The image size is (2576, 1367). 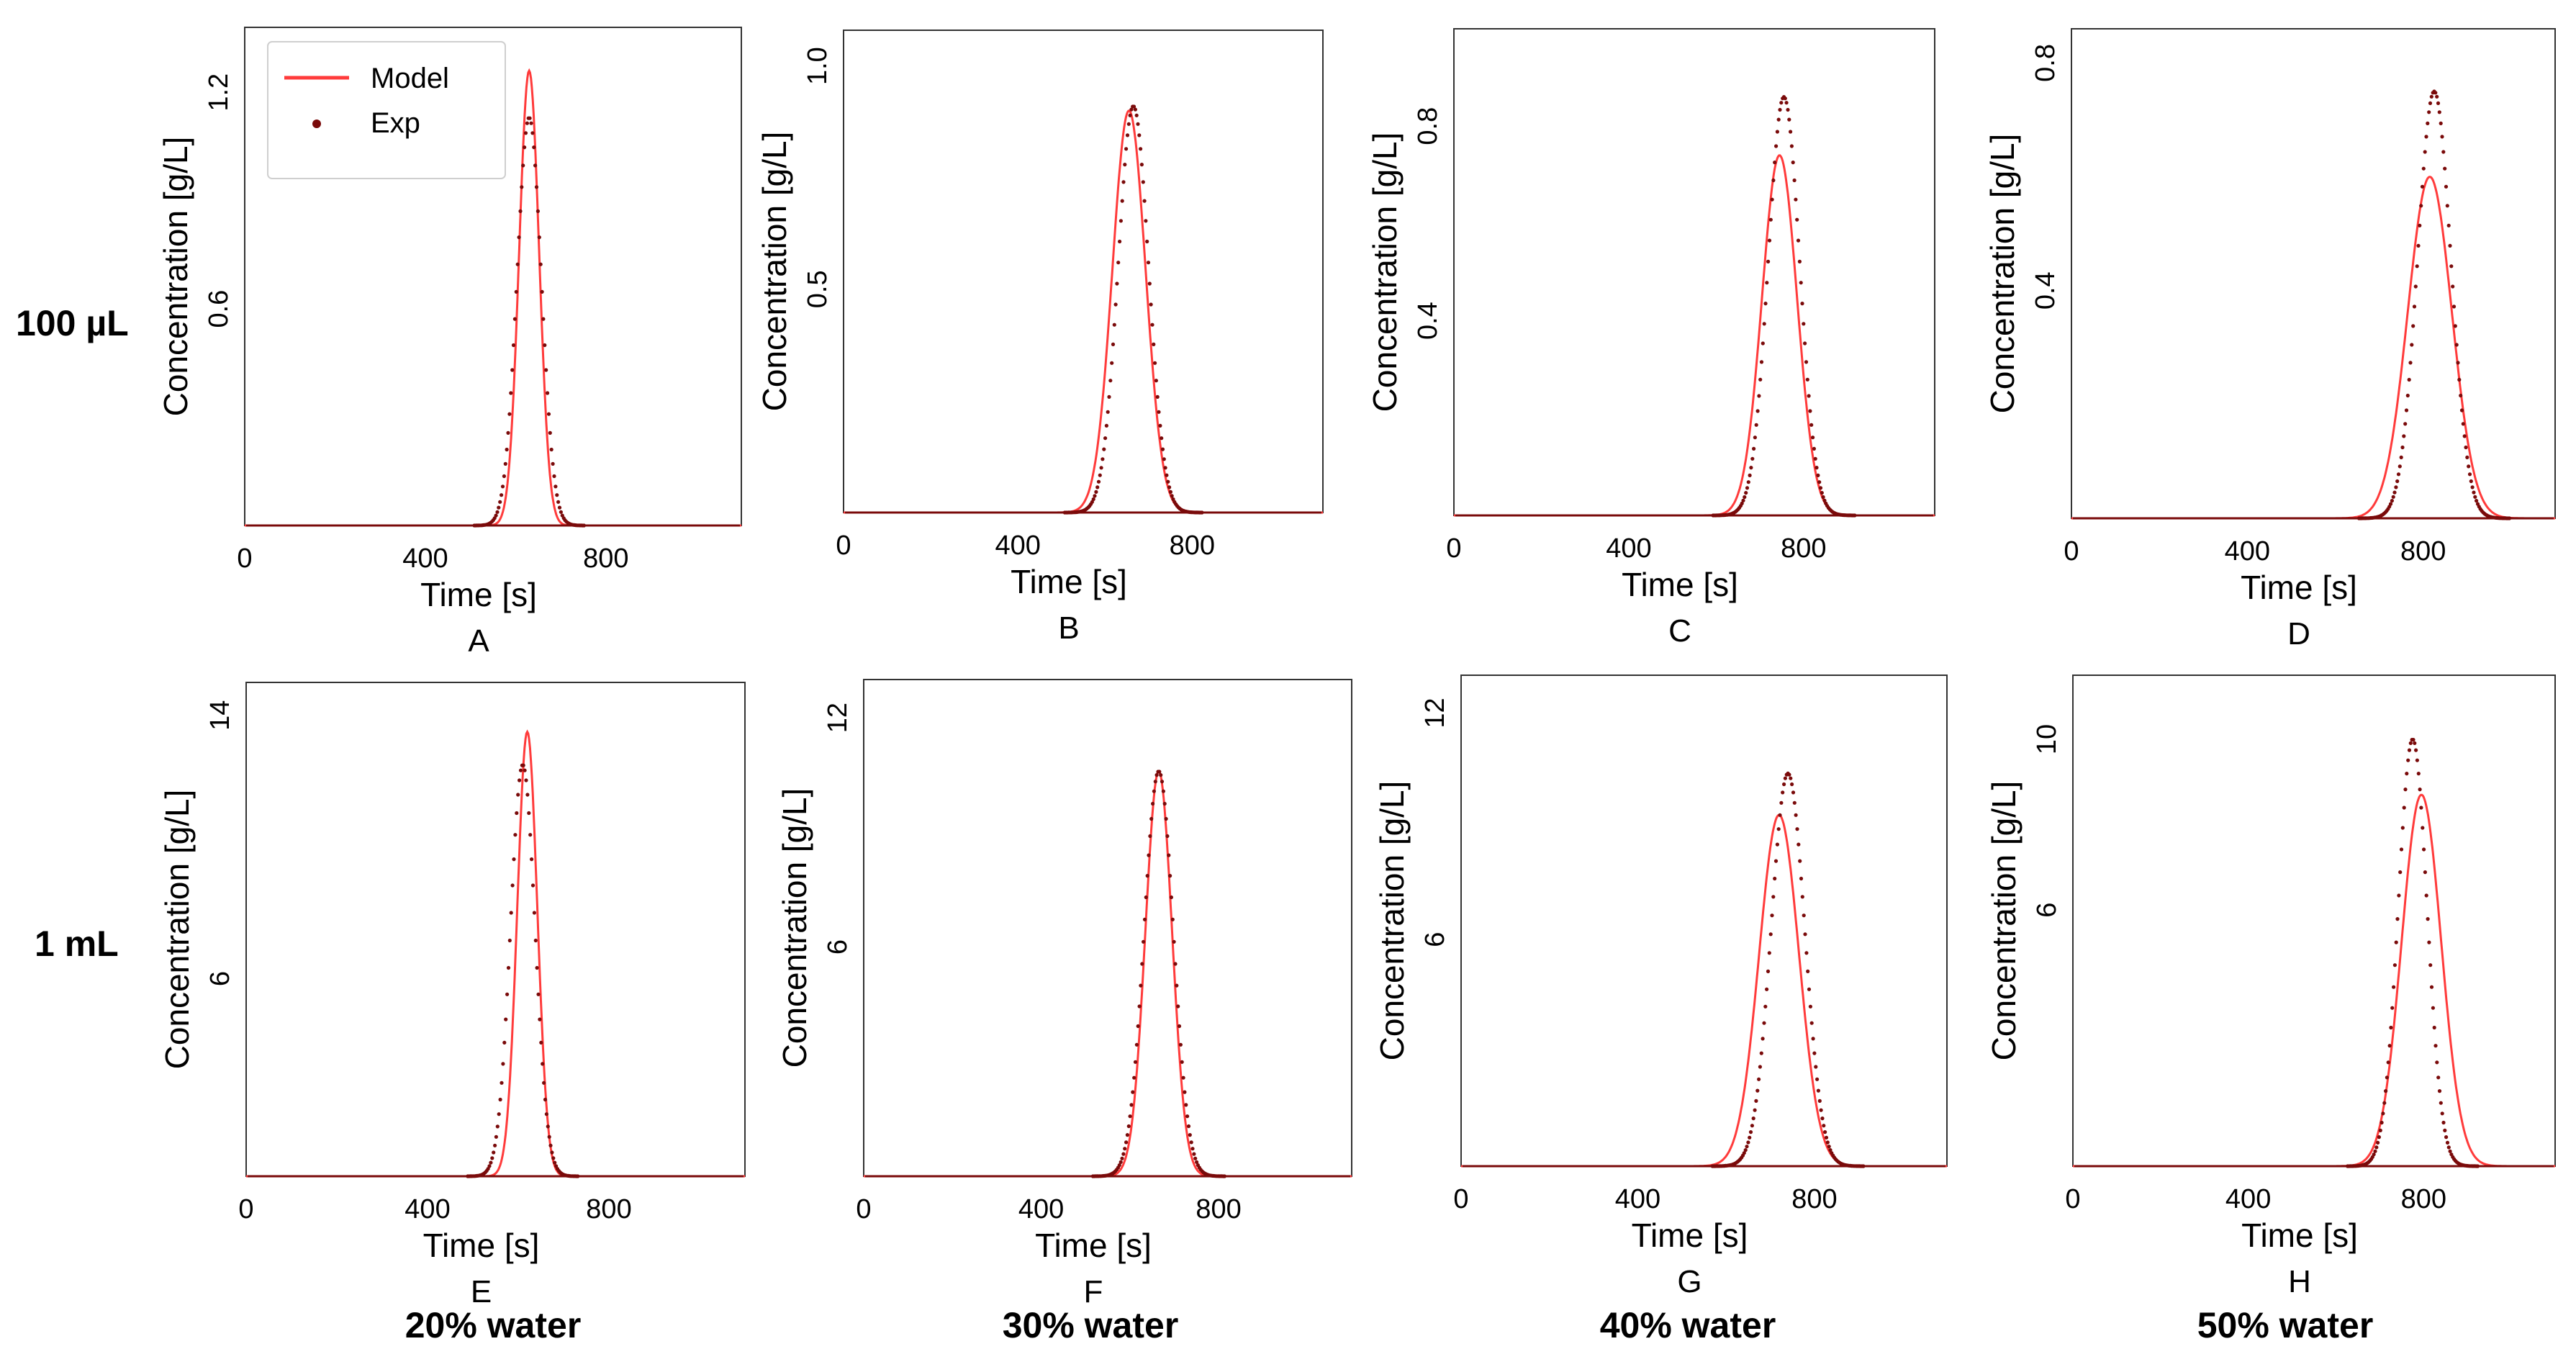 I want to click on y-axis-label: Concentration [g/L], so click(x=2004, y=921).